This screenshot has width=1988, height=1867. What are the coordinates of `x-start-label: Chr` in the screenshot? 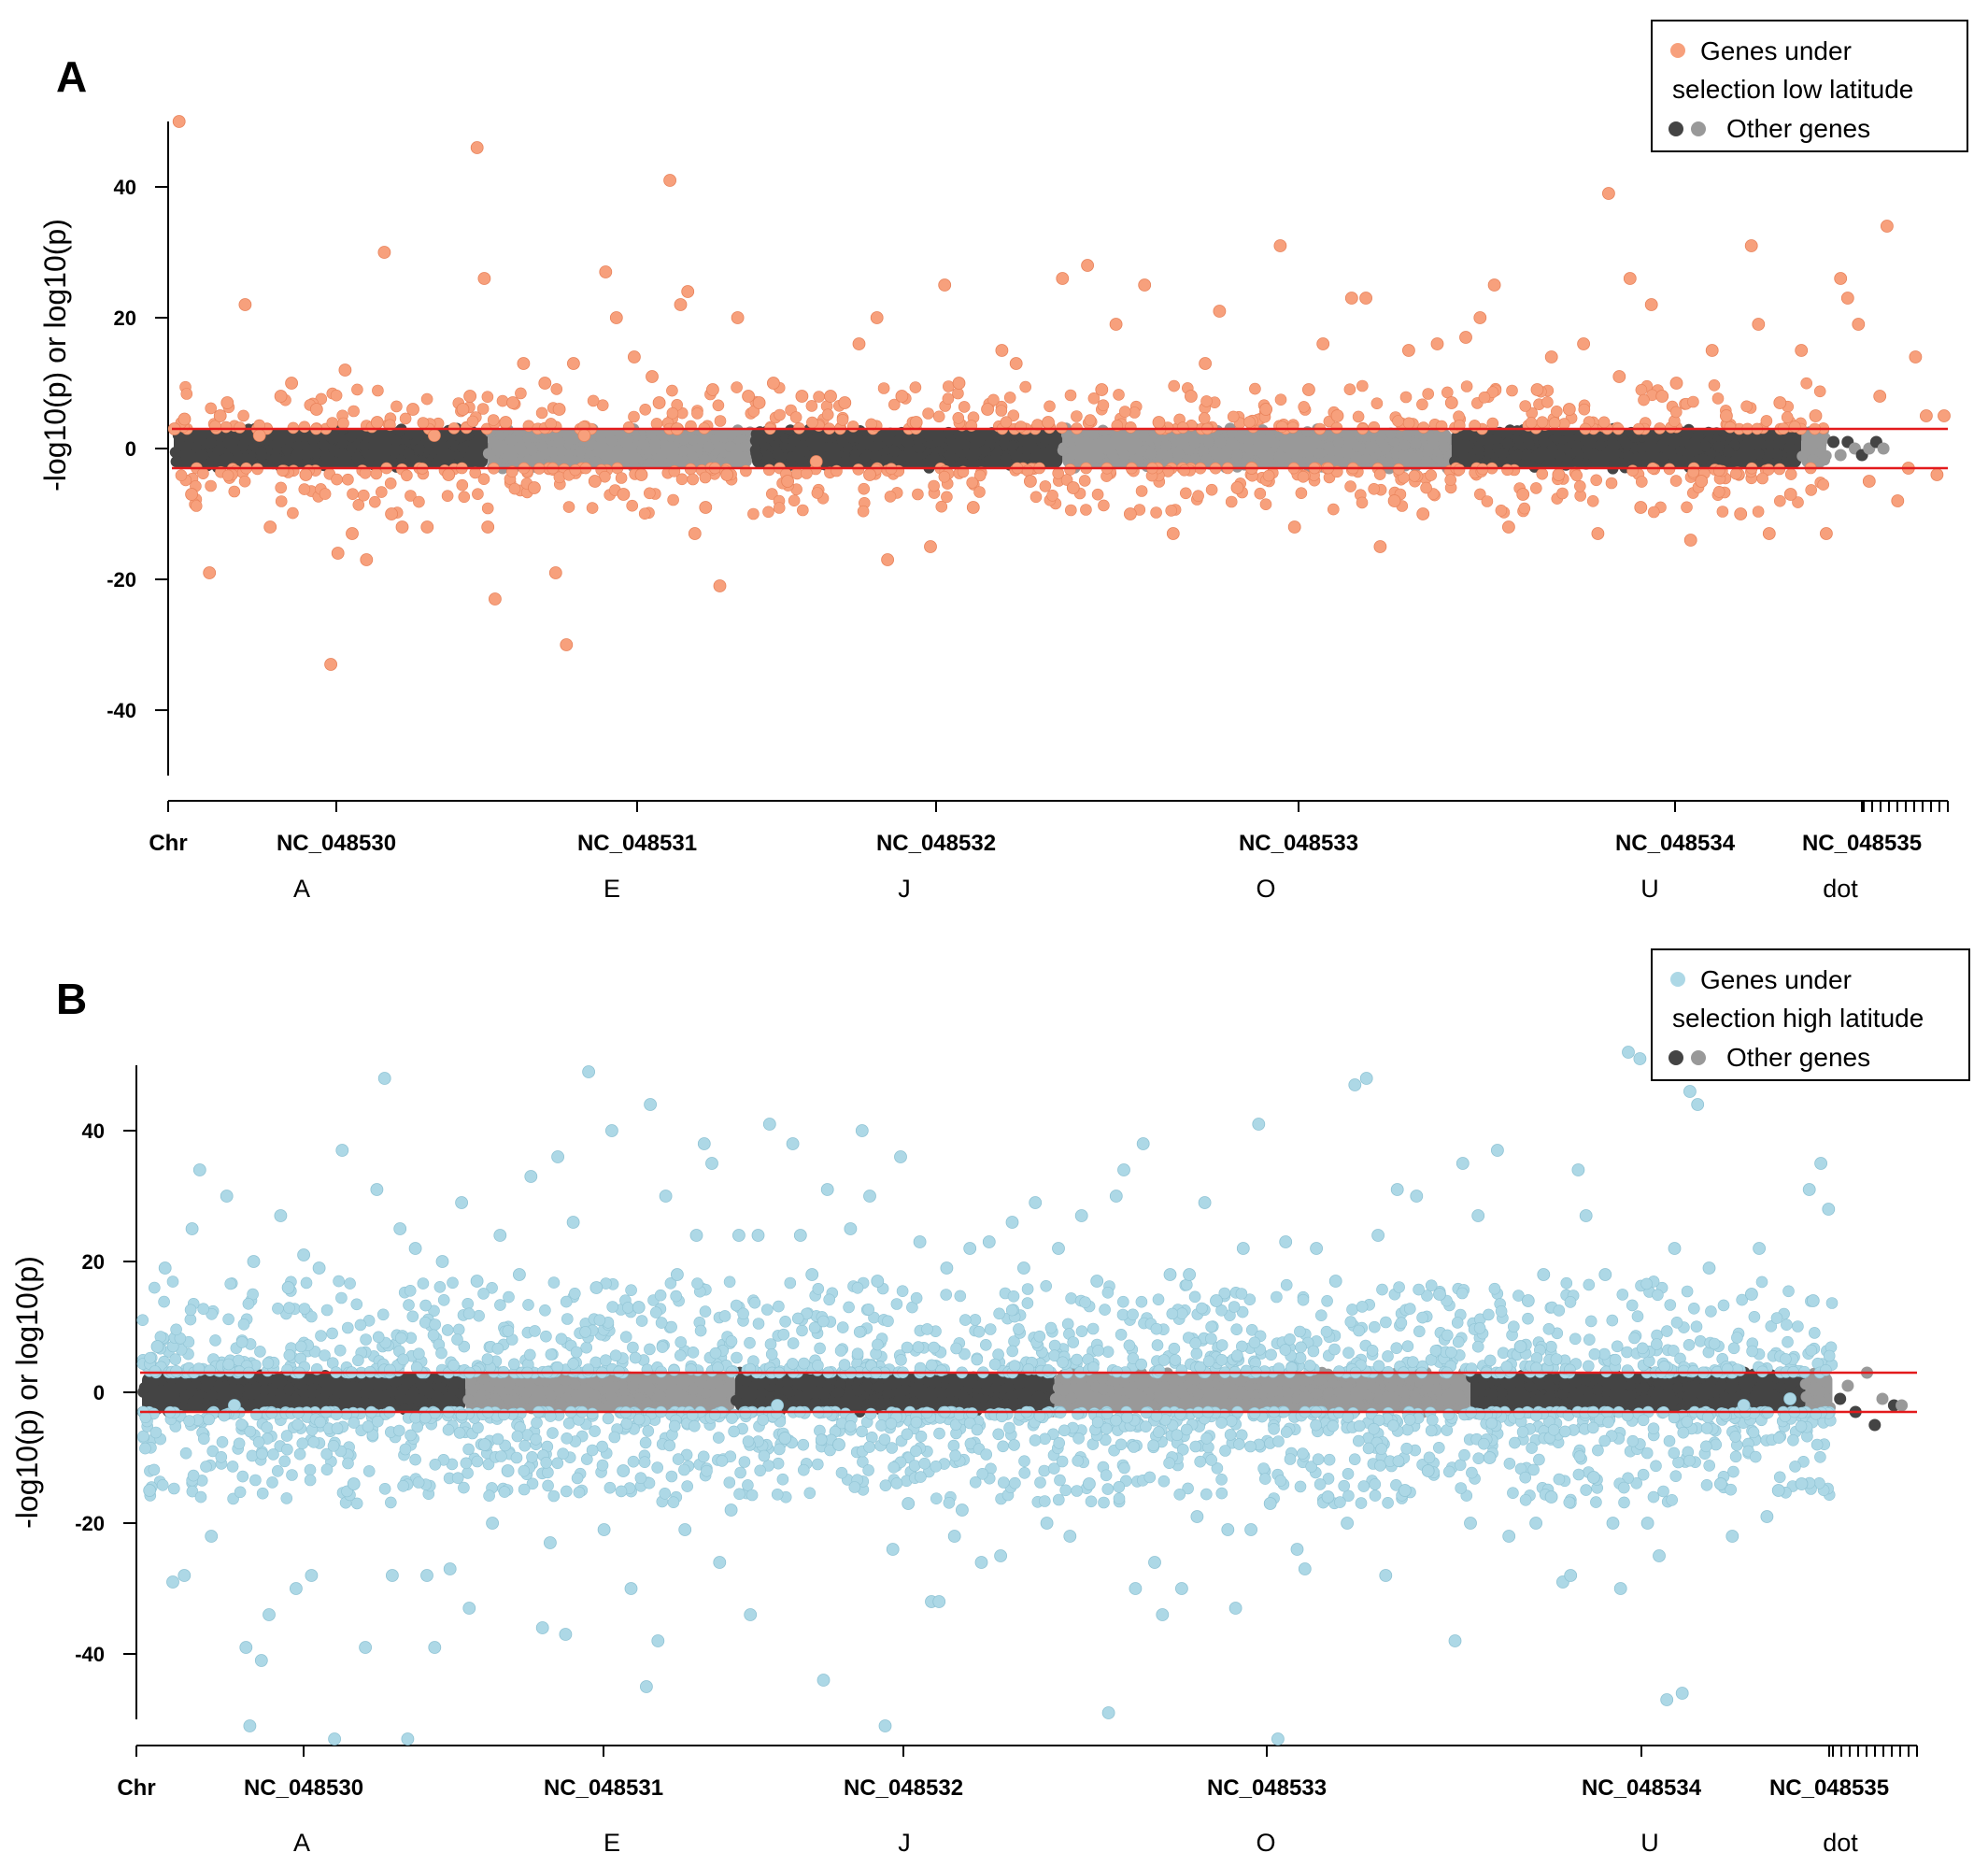 It's located at (168, 843).